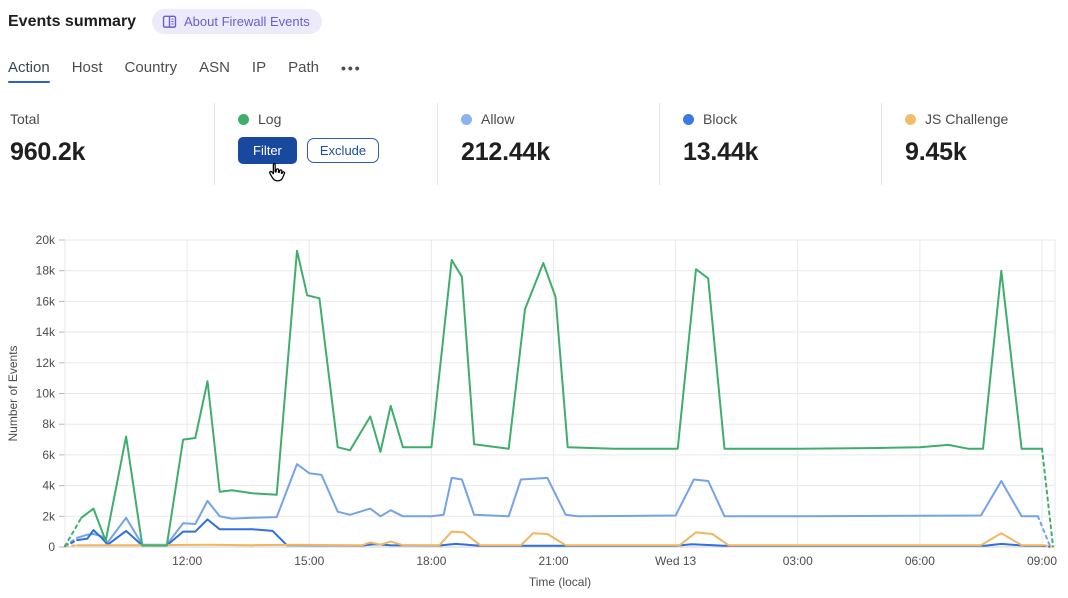  I want to click on tab-ip: IP, so click(259, 67).